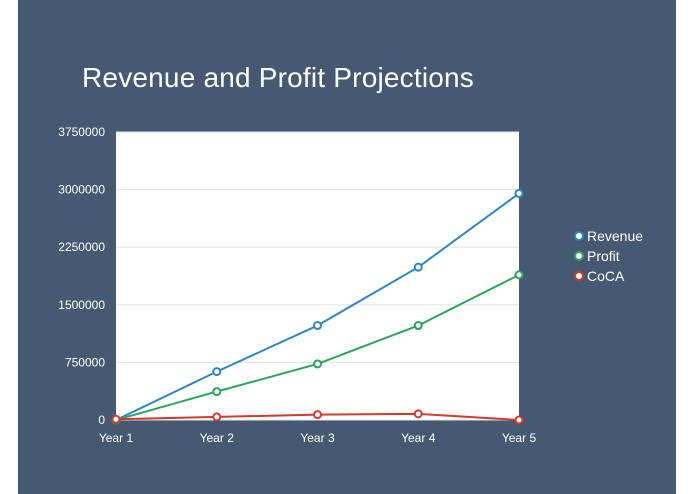  I want to click on x-tick-label-1: Year 2, so click(217, 438).